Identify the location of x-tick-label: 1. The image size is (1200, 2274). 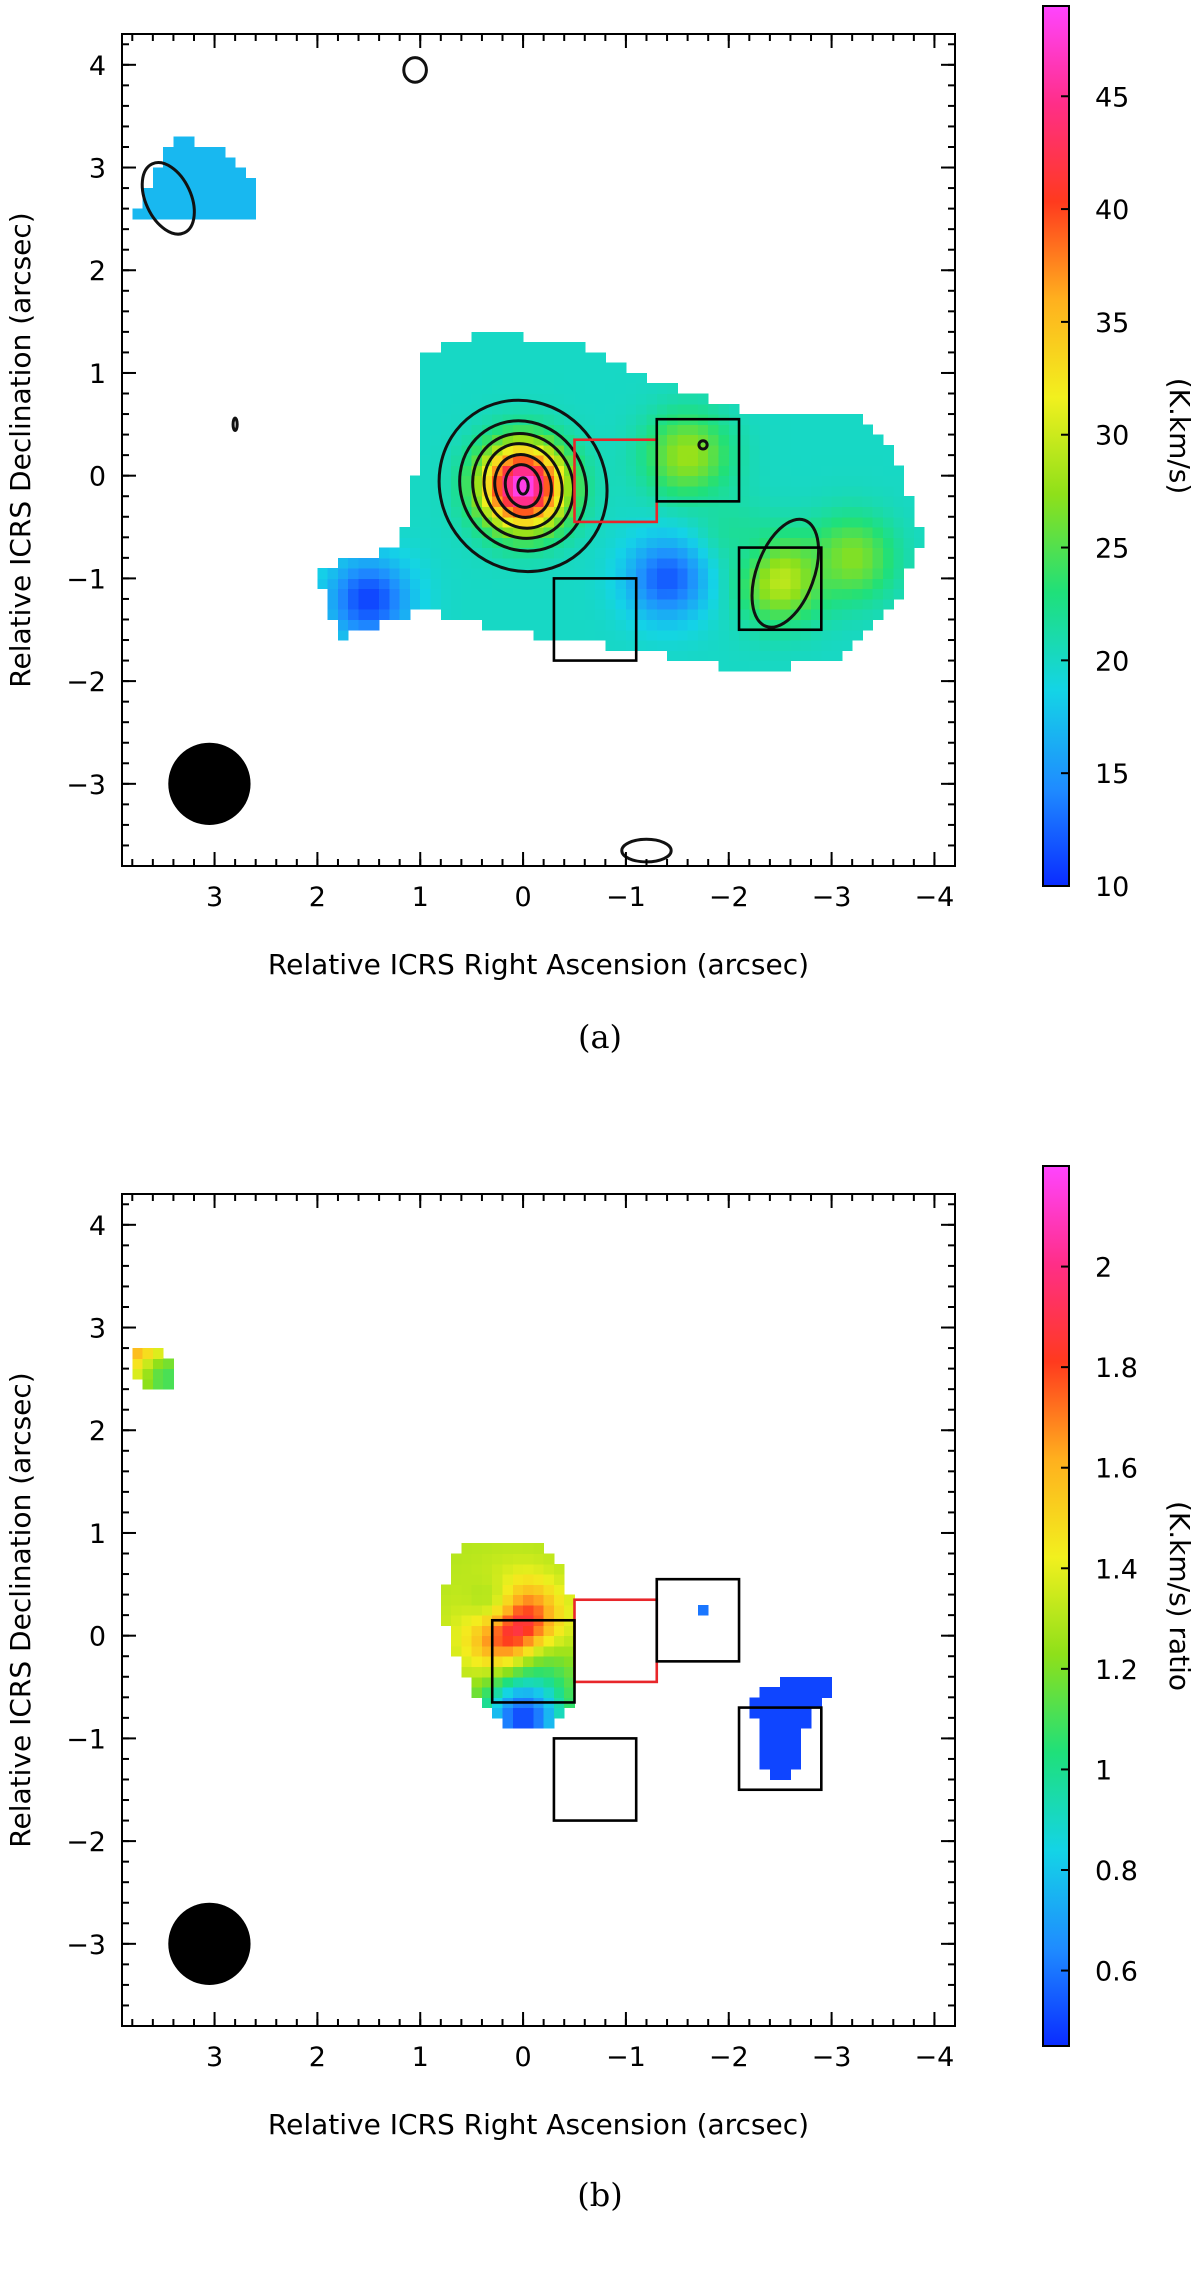
(420, 2057).